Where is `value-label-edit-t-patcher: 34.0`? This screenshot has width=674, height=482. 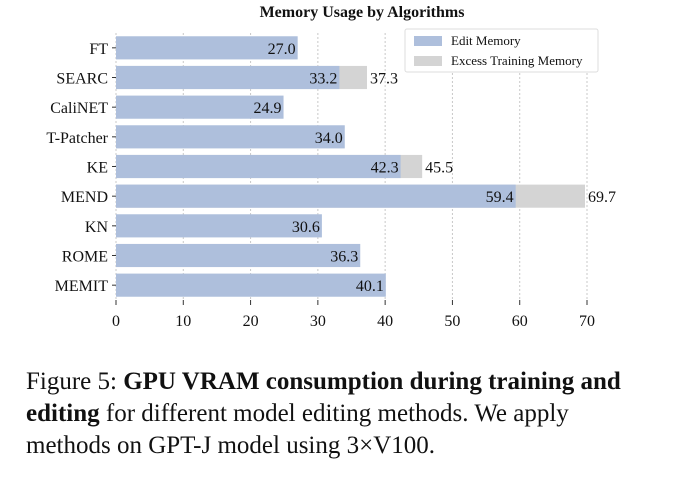 value-label-edit-t-patcher: 34.0 is located at coordinates (329, 138).